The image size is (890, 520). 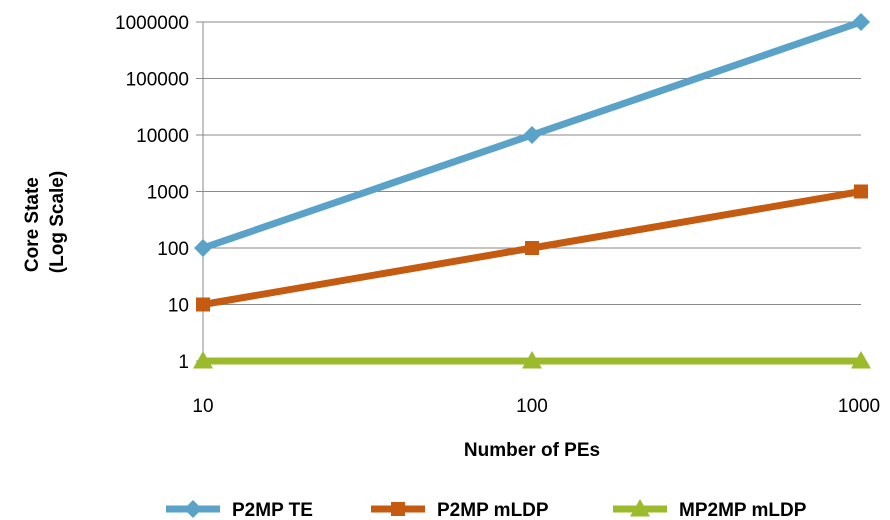 I want to click on y-tick-label: 100, so click(x=173, y=249).